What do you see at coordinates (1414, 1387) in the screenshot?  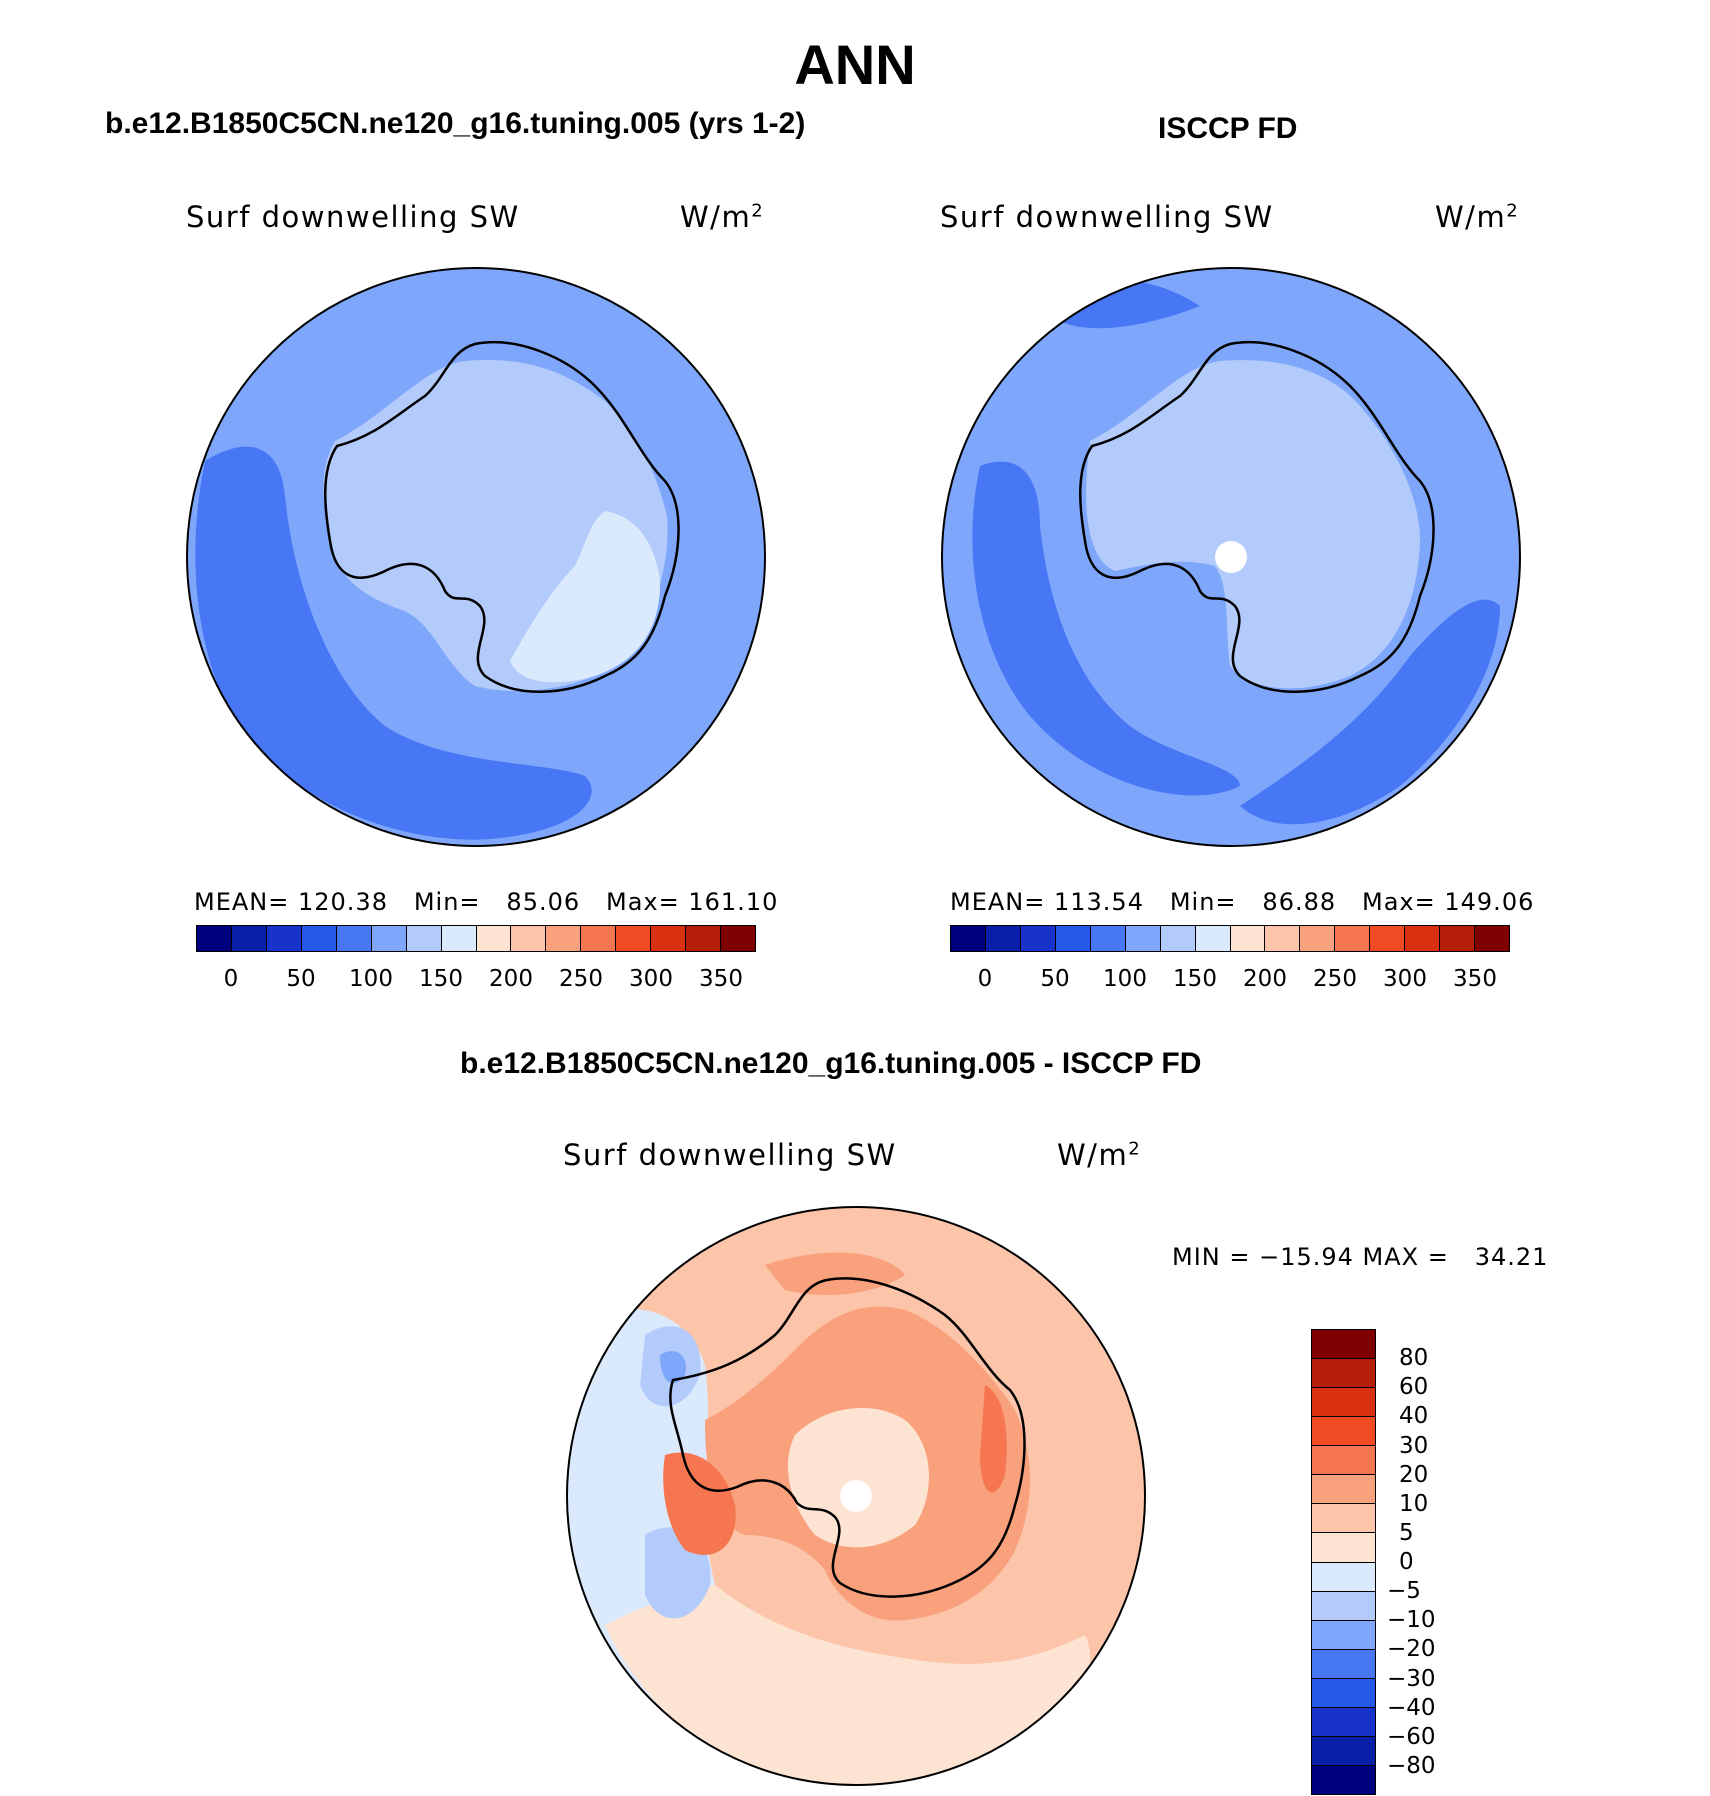 I see `colorbar-tick-label: 60` at bounding box center [1414, 1387].